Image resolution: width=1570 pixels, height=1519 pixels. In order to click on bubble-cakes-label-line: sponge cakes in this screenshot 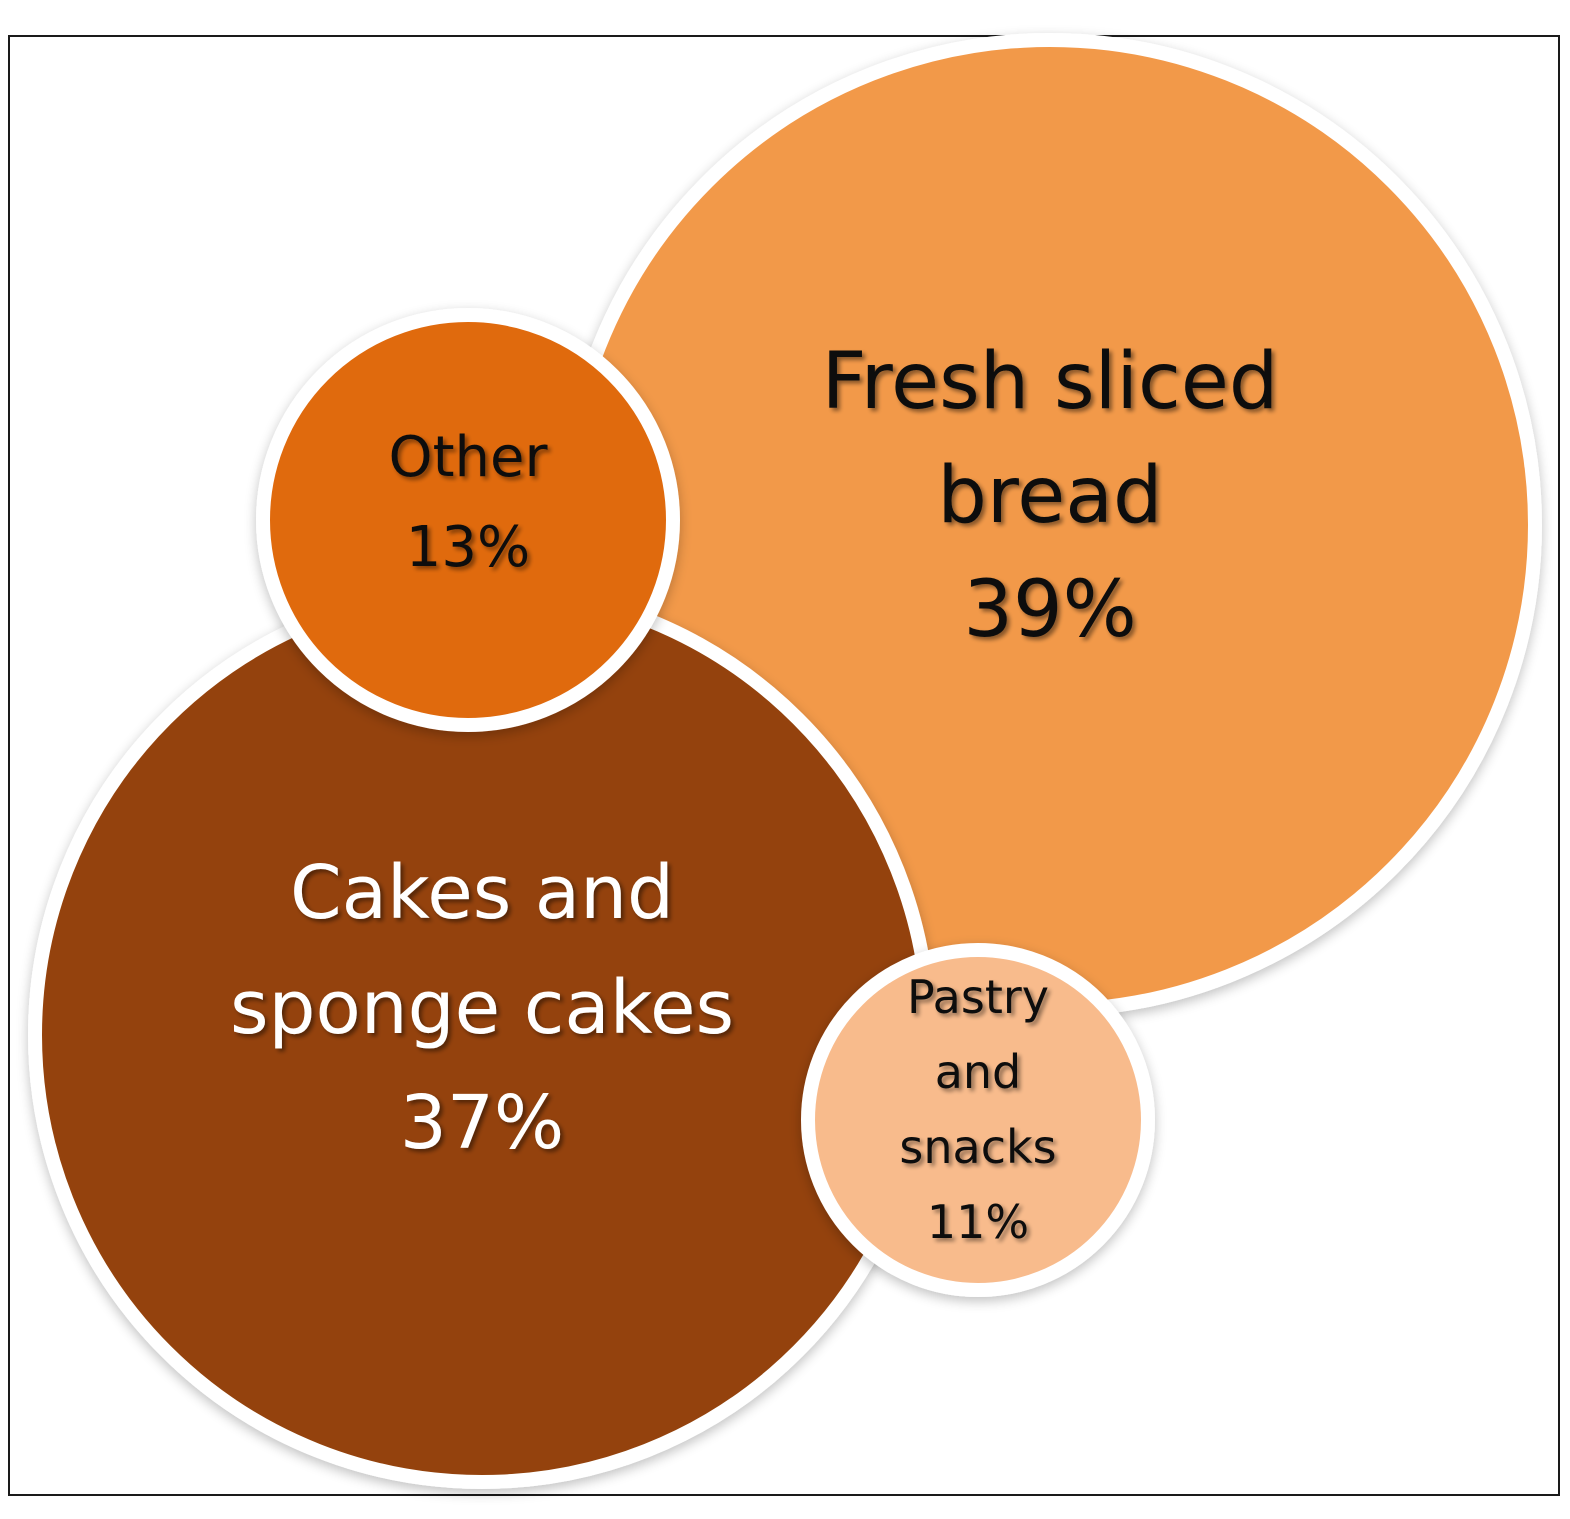, I will do `click(482, 1008)`.